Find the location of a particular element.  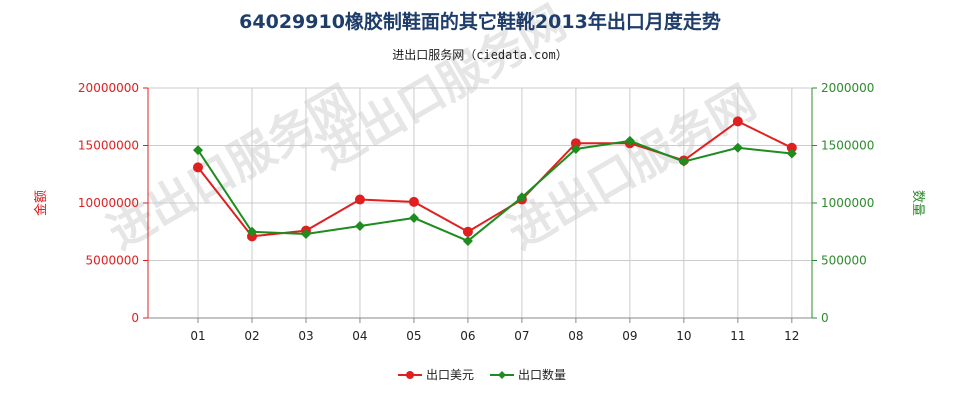

y-right-tick-label: 500000 is located at coordinates (844, 261).